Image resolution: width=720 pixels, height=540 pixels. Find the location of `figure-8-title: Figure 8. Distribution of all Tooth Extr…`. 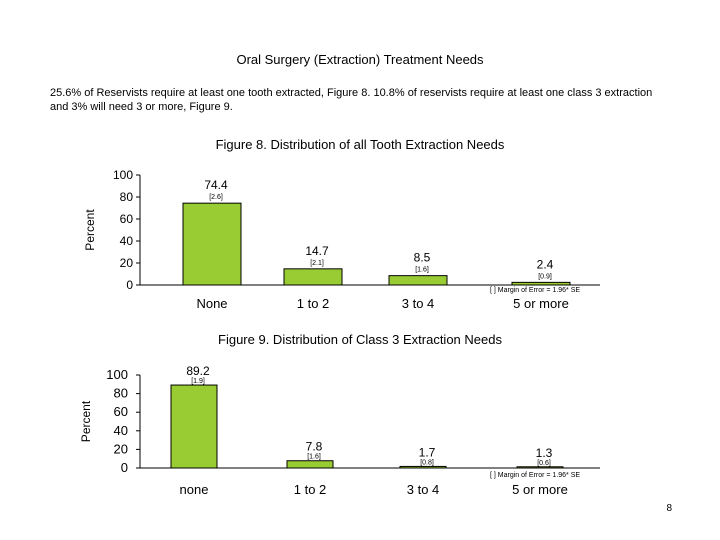

figure-8-title: Figure 8. Distribution of all Tooth Extr… is located at coordinates (360, 144).